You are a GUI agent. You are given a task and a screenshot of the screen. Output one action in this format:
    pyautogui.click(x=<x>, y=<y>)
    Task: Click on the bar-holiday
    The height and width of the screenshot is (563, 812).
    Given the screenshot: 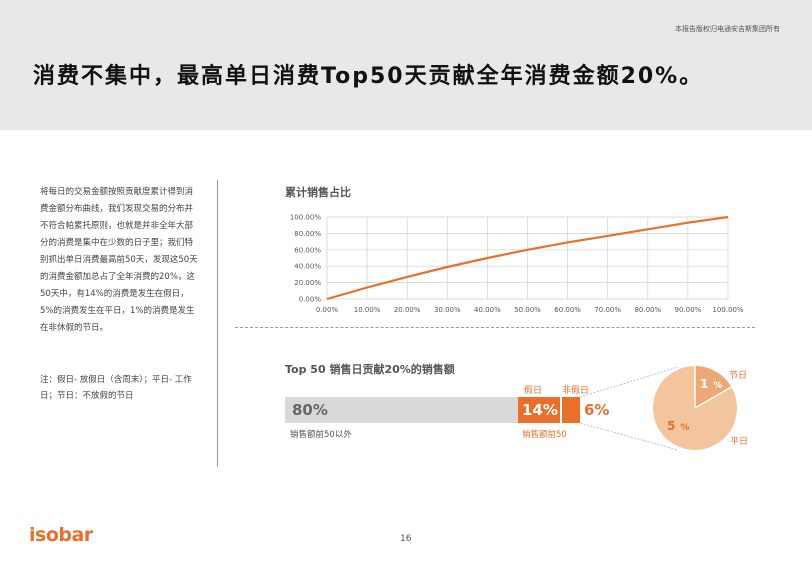 What is the action you would take?
    pyautogui.click(x=539, y=410)
    